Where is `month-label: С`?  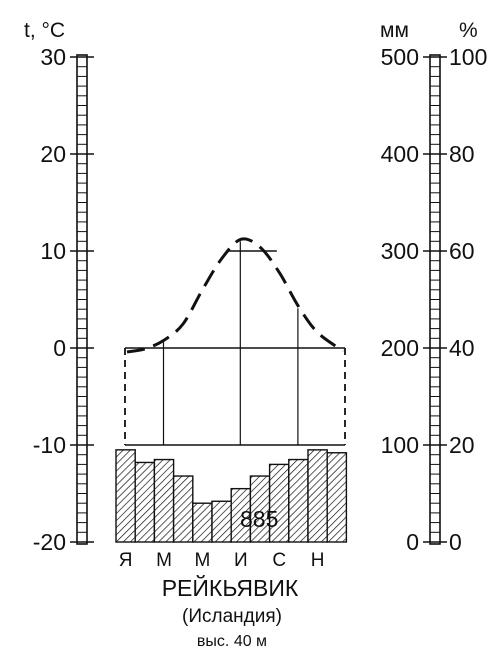
month-label: С is located at coordinates (279, 560).